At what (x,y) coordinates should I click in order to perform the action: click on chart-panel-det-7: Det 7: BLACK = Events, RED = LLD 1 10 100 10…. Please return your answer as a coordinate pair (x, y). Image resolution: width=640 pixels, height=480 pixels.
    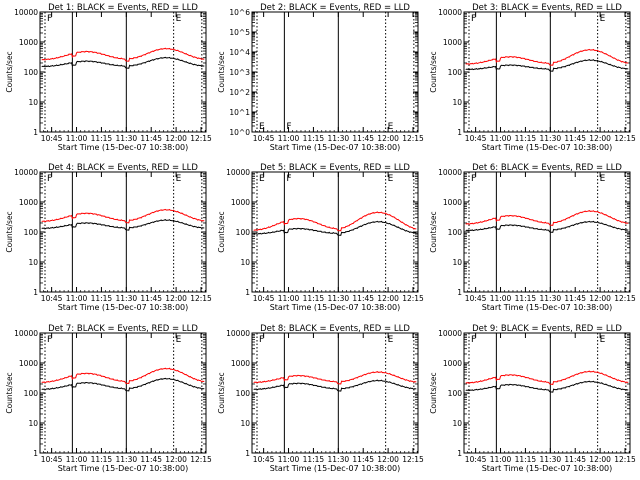
    Looking at the image, I should click on (108, 398).